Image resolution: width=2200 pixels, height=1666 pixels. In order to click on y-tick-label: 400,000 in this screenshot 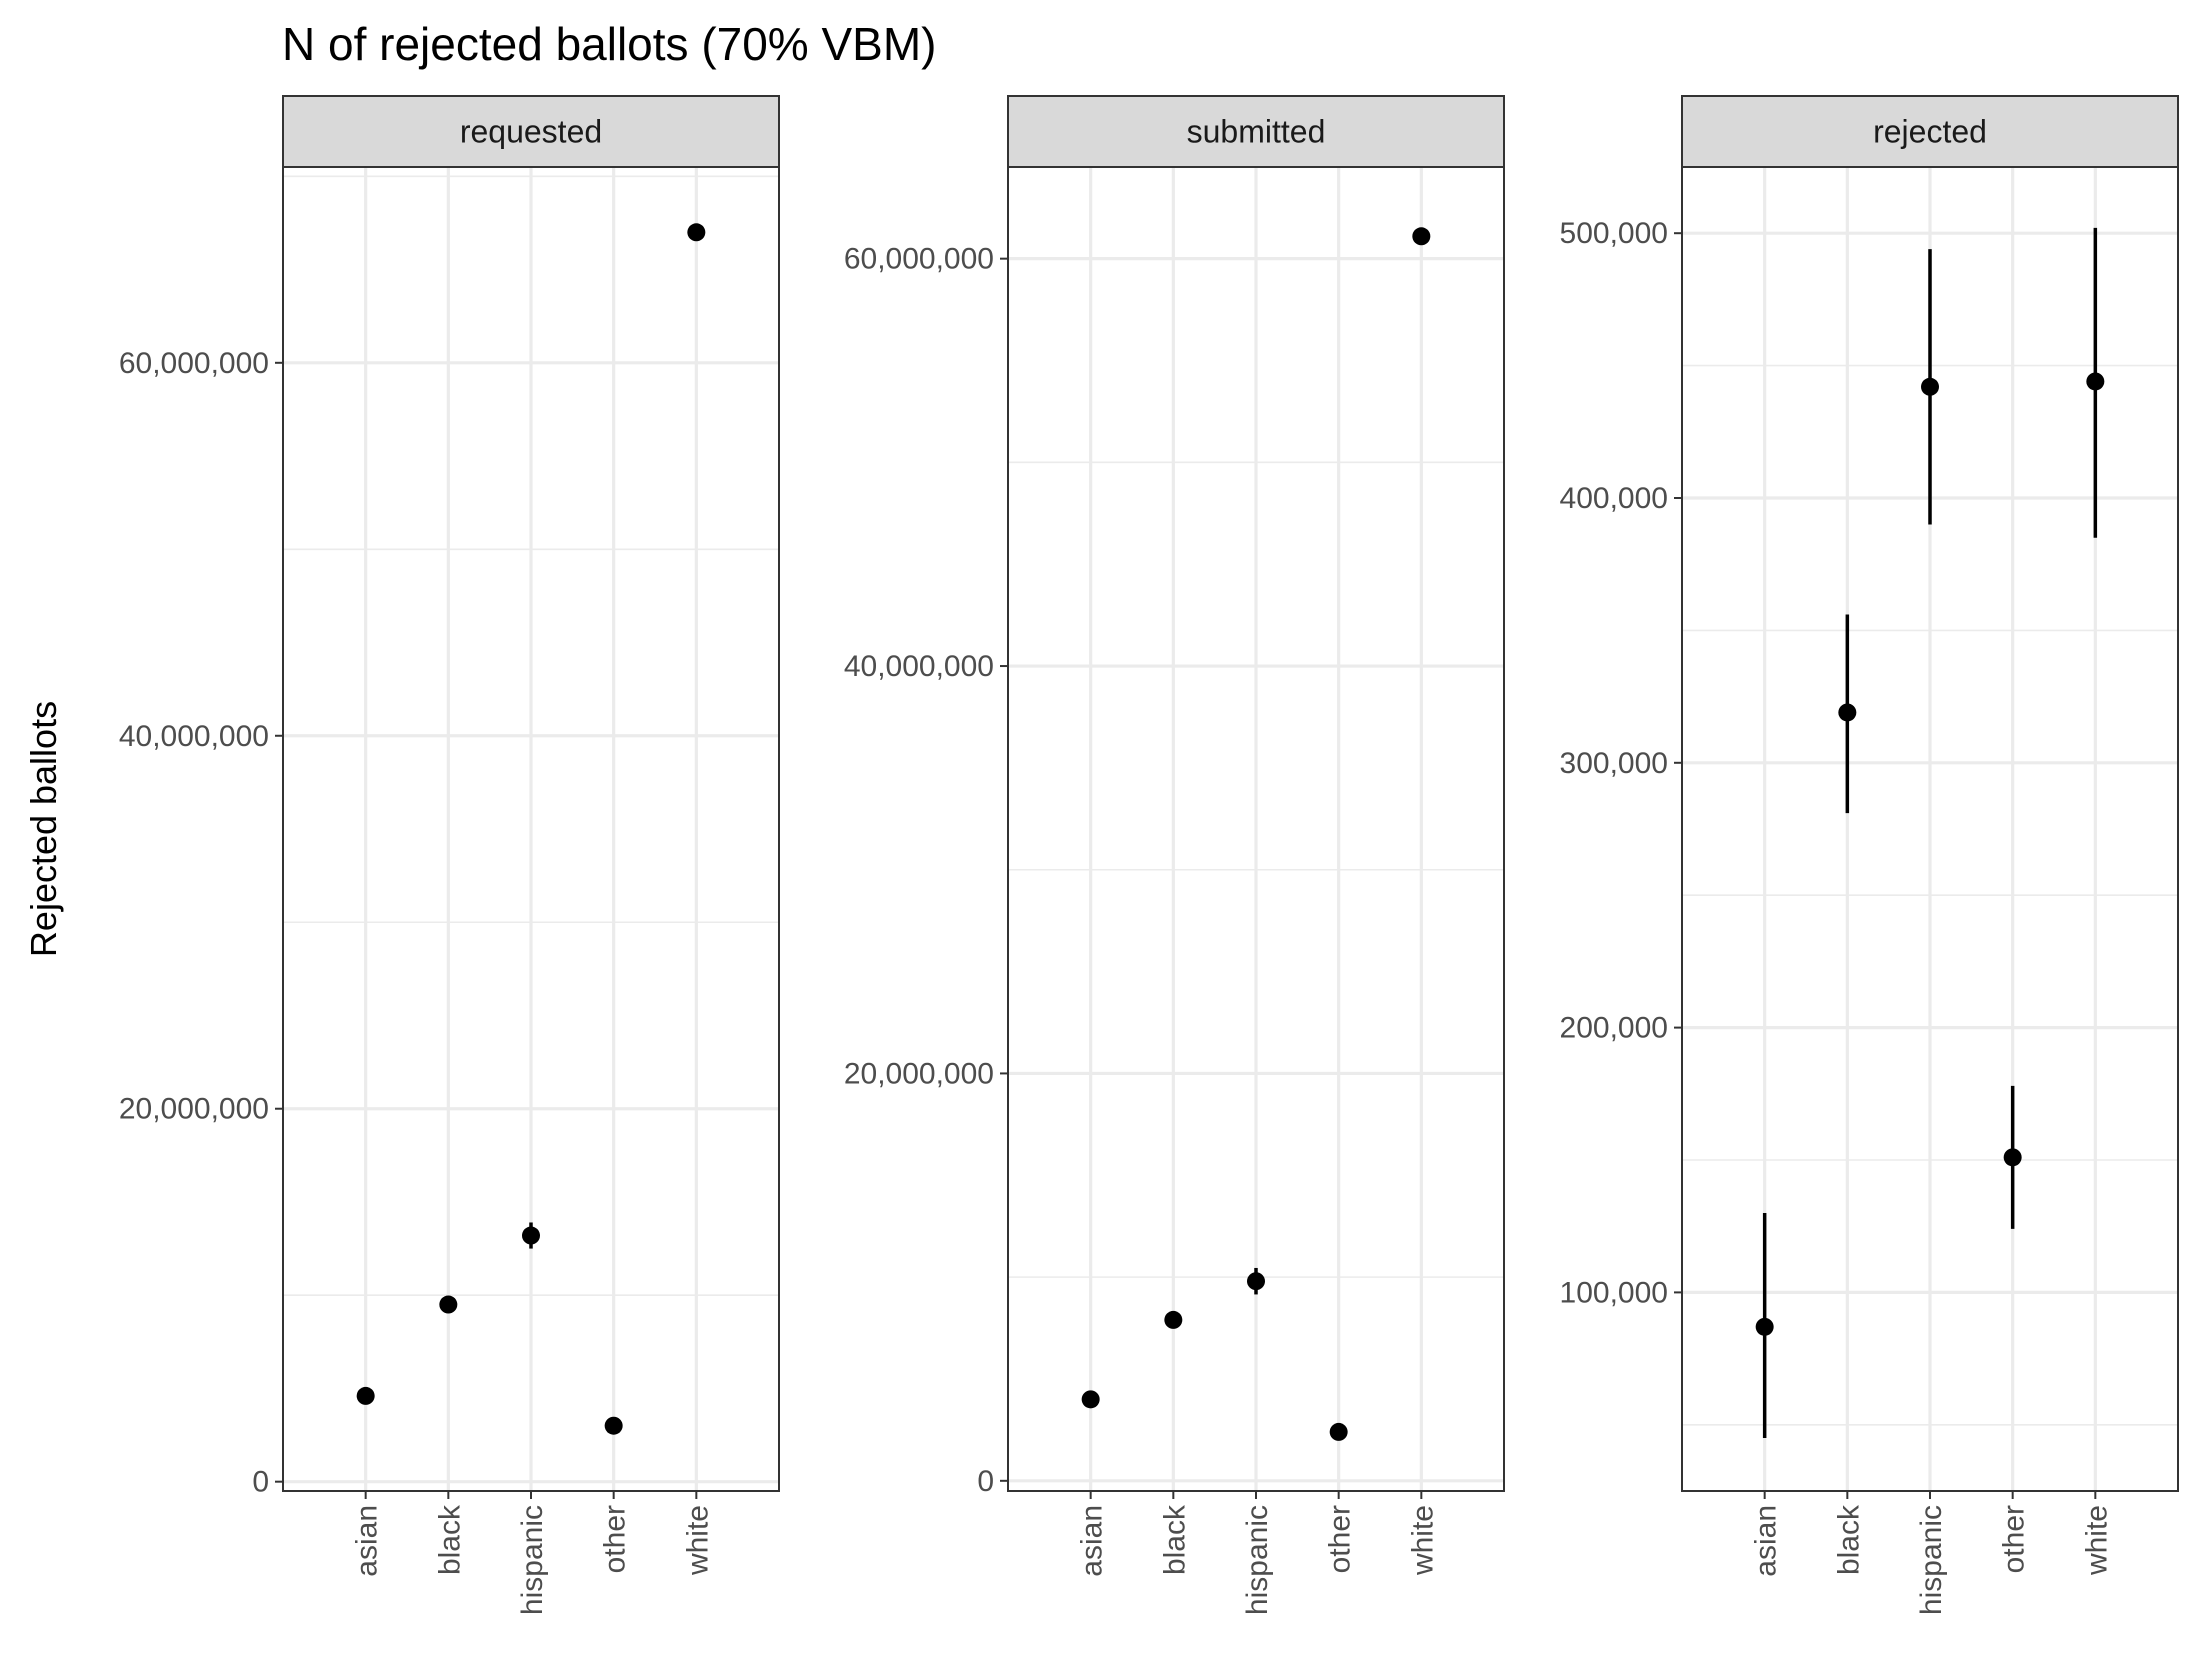, I will do `click(1614, 498)`.